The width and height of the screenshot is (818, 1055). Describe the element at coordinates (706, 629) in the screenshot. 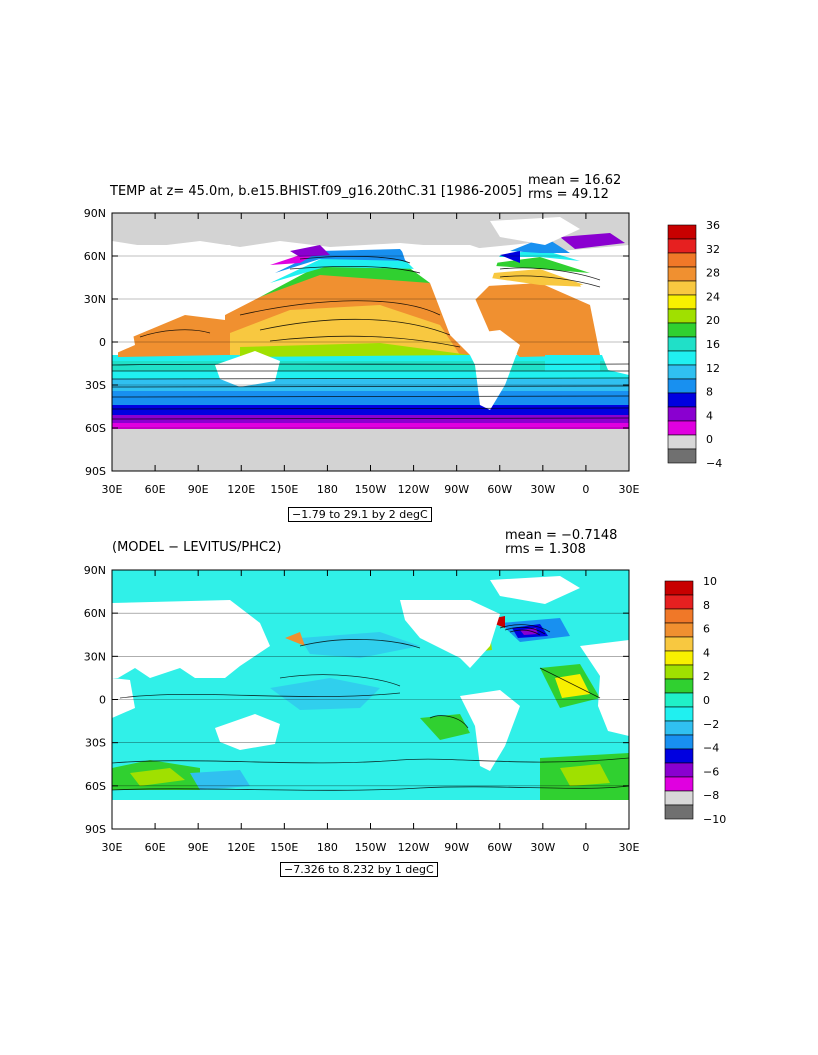

I see `colorbar-label: 6` at that location.